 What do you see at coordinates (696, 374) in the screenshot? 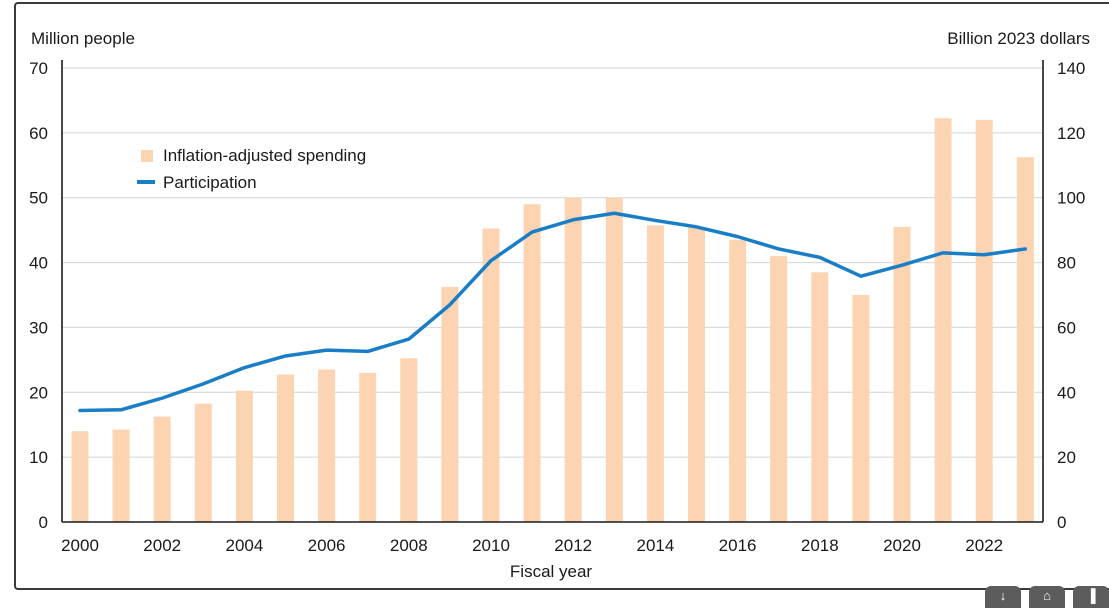
I see `bar-spending-2015` at bounding box center [696, 374].